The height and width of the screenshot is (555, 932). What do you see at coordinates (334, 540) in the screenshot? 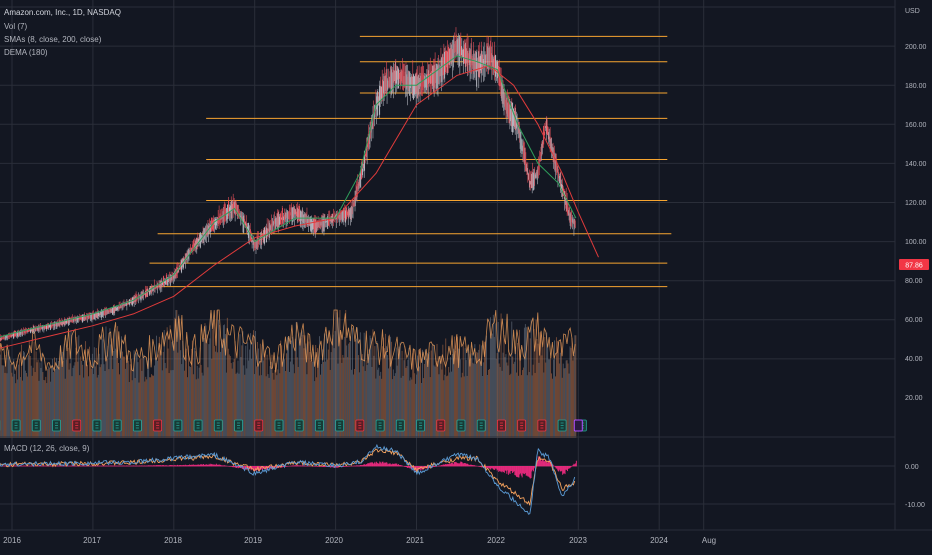
I see `time-tick: 2020` at bounding box center [334, 540].